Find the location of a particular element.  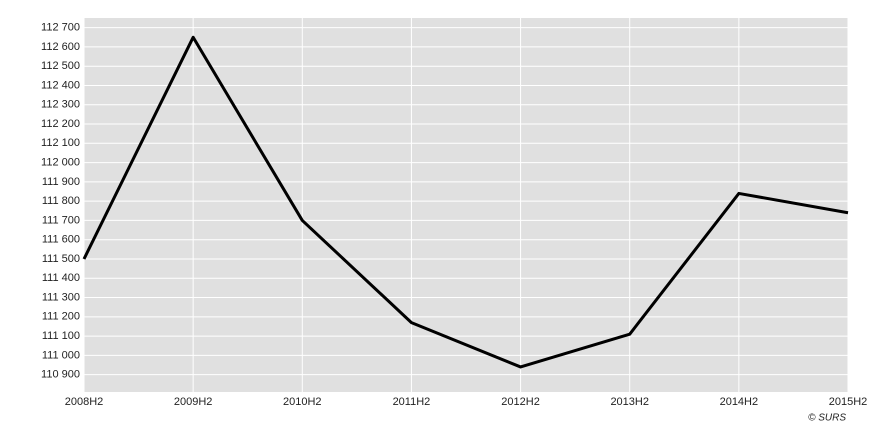

x-tick-label: 2015H2 is located at coordinates (848, 402).